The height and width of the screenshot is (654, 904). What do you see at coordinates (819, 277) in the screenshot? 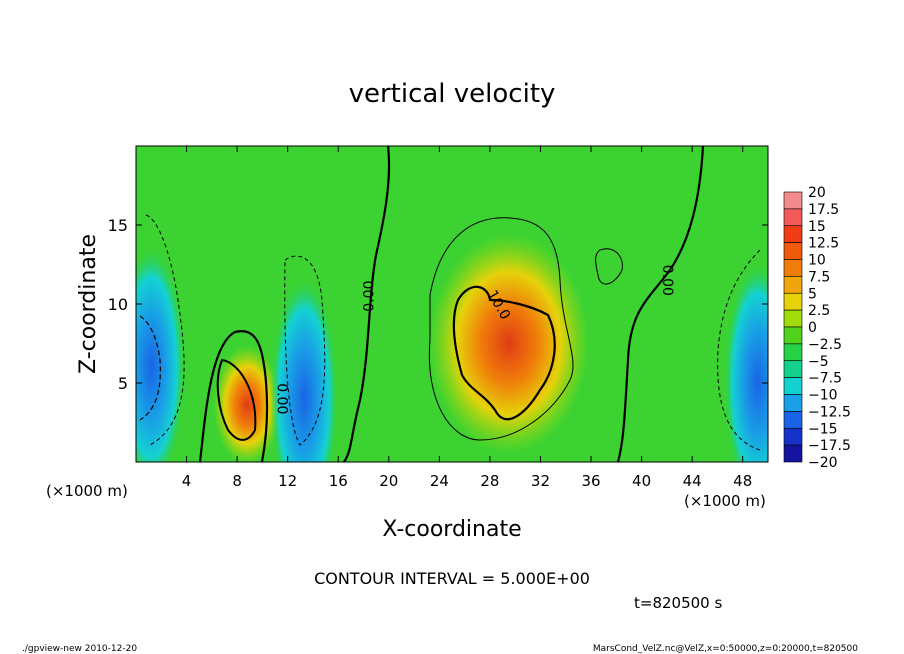
I see `colorbar-label: 7.5` at bounding box center [819, 277].